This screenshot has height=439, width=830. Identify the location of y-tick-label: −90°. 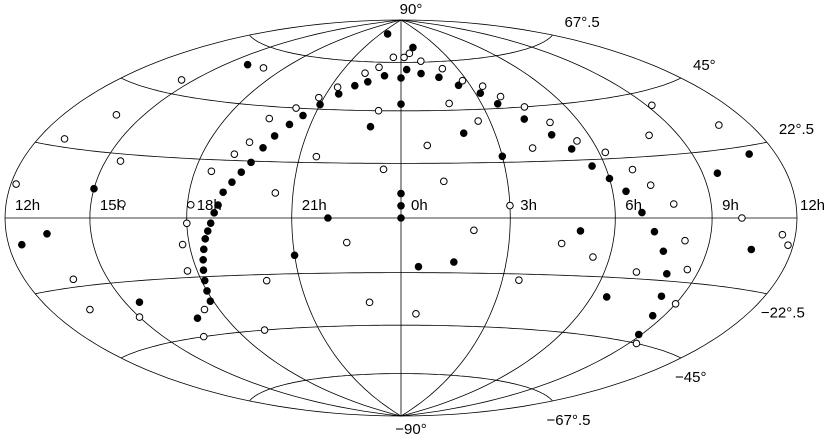
(410, 429).